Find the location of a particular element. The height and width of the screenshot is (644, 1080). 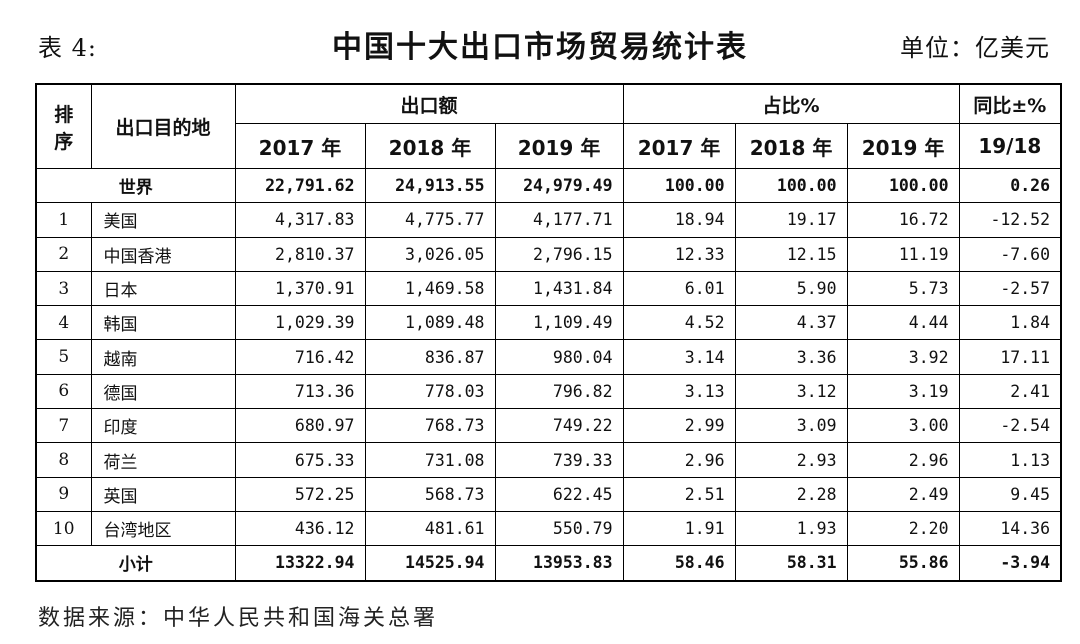

table-row: 6 德国 713.36 778.03 796.82 3.13 3.12 3.19 2.41 is located at coordinates (548, 391).